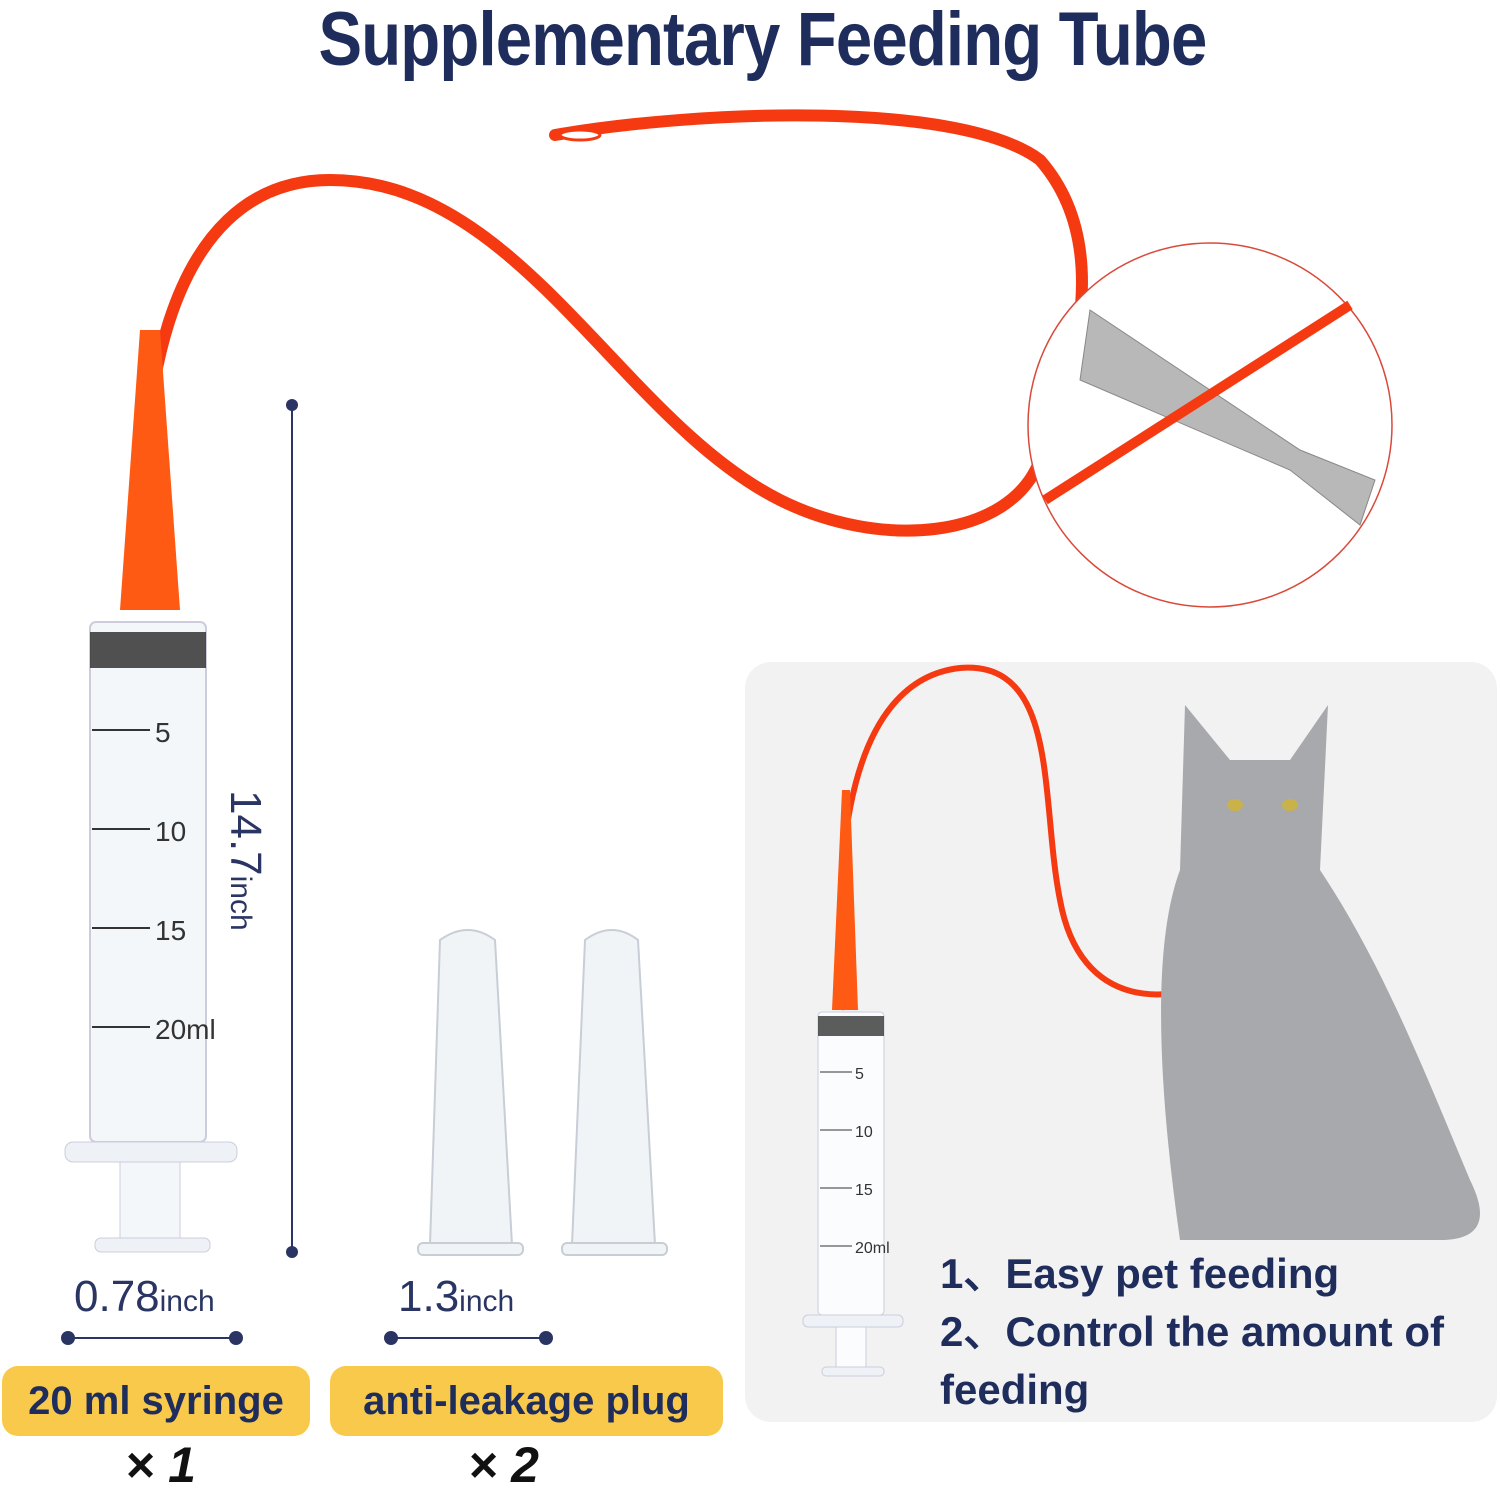 Image resolution: width=1500 pixels, height=1494 pixels. I want to click on syringe-small: 5 10 15 20ml, so click(853, 1194).